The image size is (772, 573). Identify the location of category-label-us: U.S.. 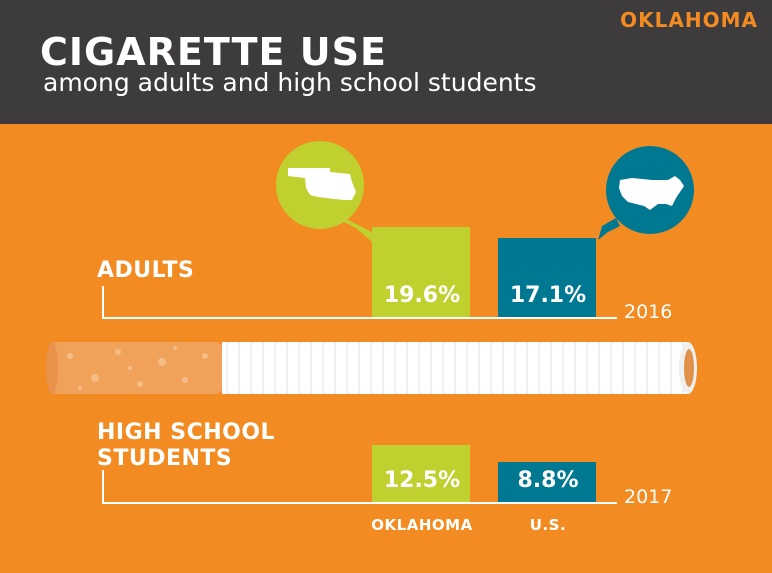
(548, 525).